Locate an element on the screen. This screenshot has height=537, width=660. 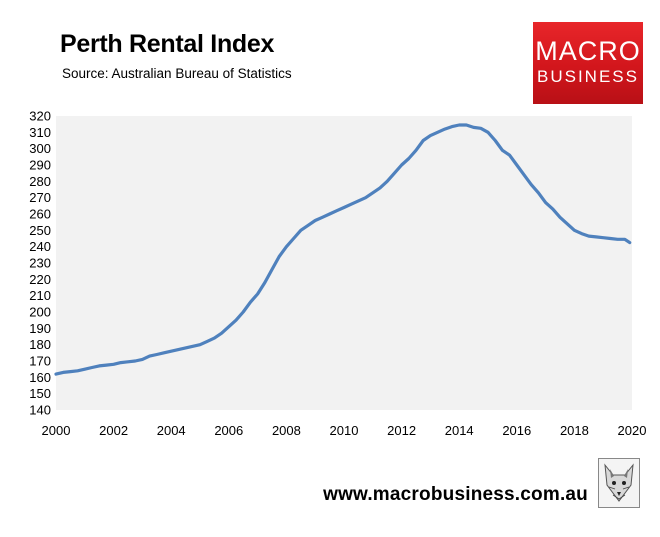
x-tick-label: 2010 is located at coordinates (344, 430).